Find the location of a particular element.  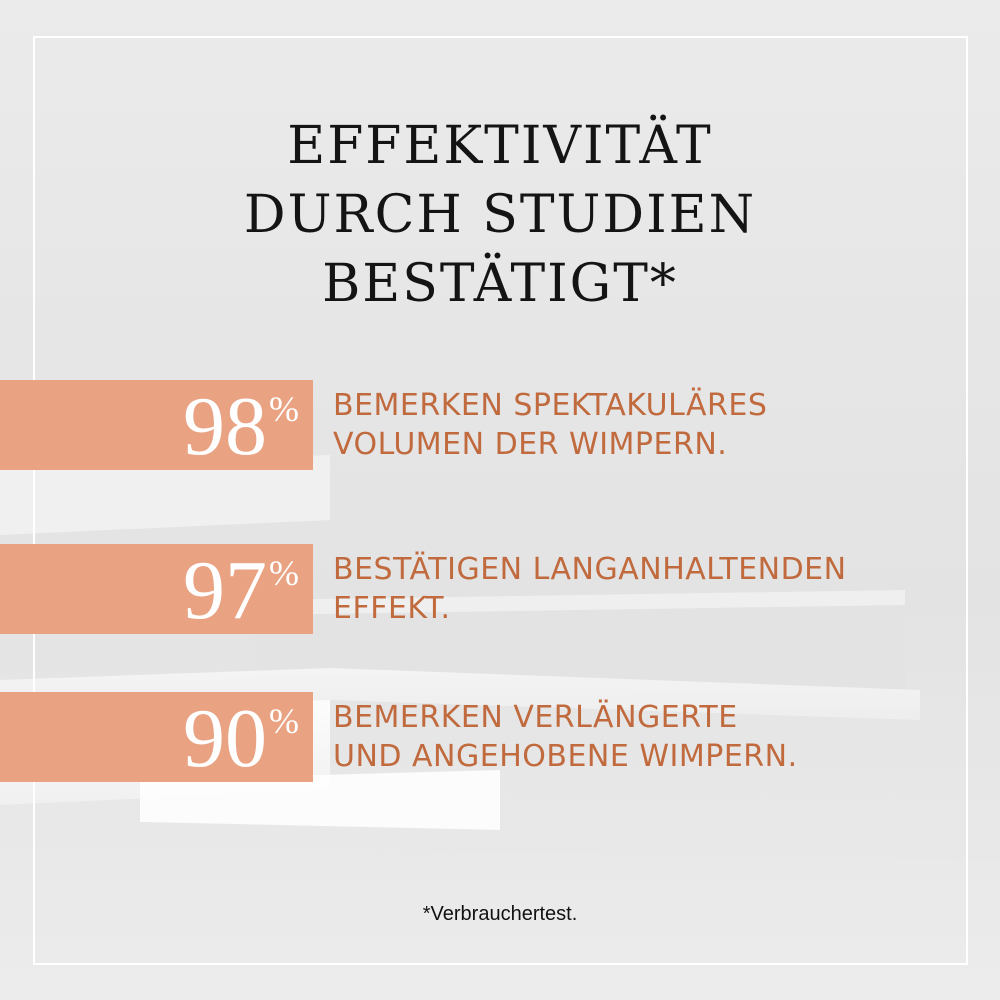

stat-percentage: 98% is located at coordinates (241, 427).